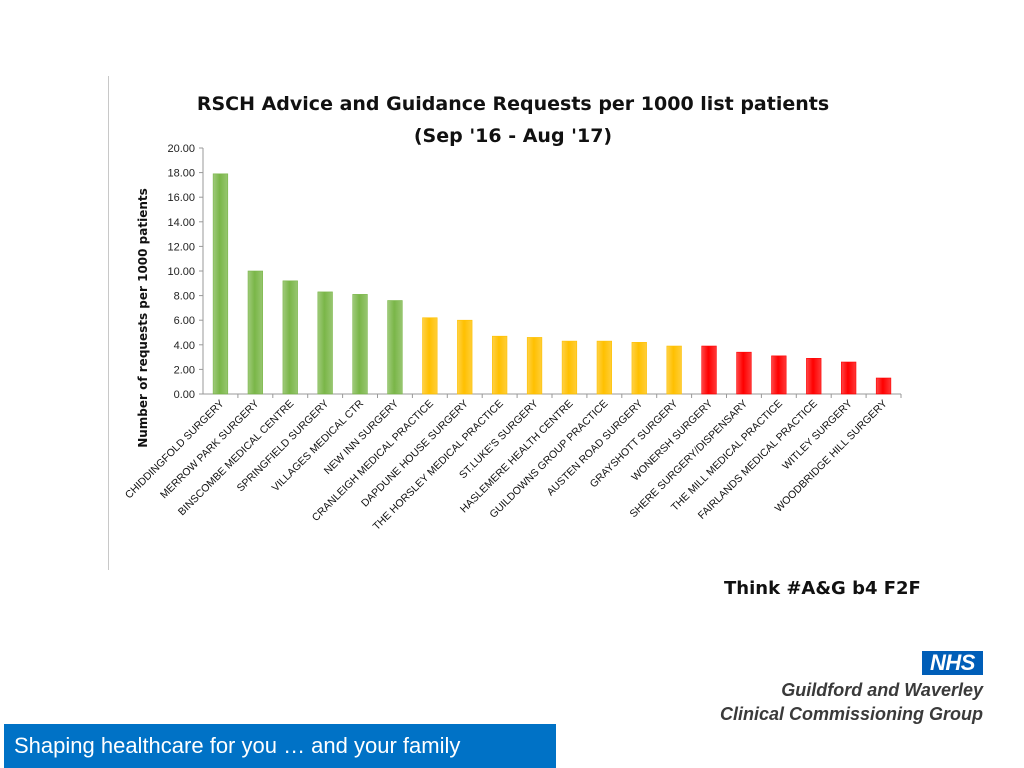 The height and width of the screenshot is (768, 1024). I want to click on y-tick-label: 10.00, so click(181, 272).